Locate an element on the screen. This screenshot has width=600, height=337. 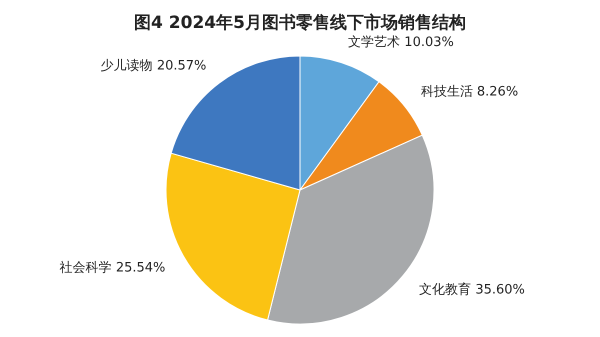
slice-label: 社会科学 25.54% is located at coordinates (113, 268).